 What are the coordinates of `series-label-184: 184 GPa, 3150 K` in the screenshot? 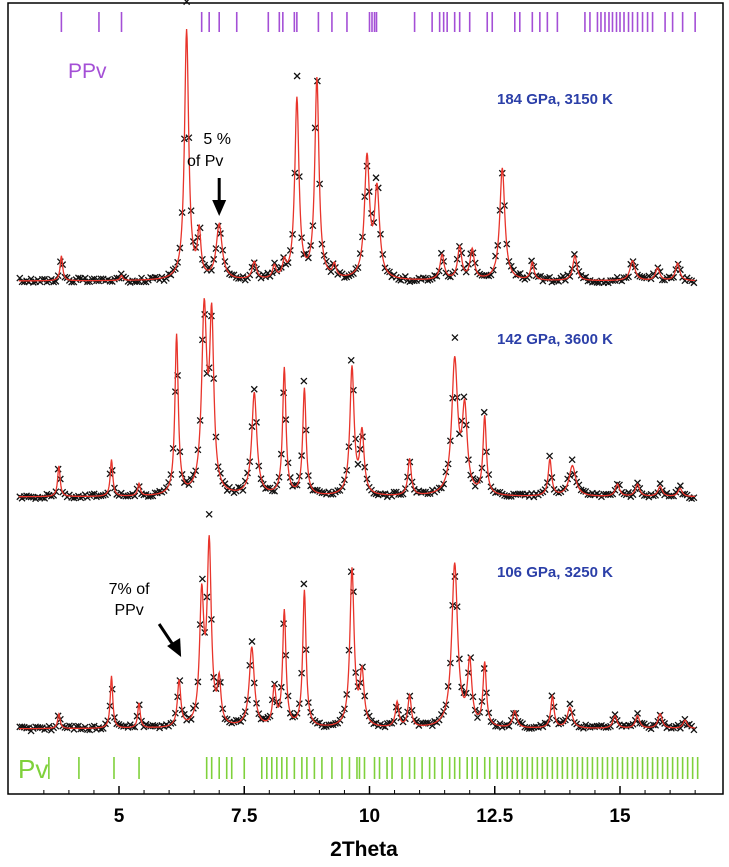 It's located at (555, 99).